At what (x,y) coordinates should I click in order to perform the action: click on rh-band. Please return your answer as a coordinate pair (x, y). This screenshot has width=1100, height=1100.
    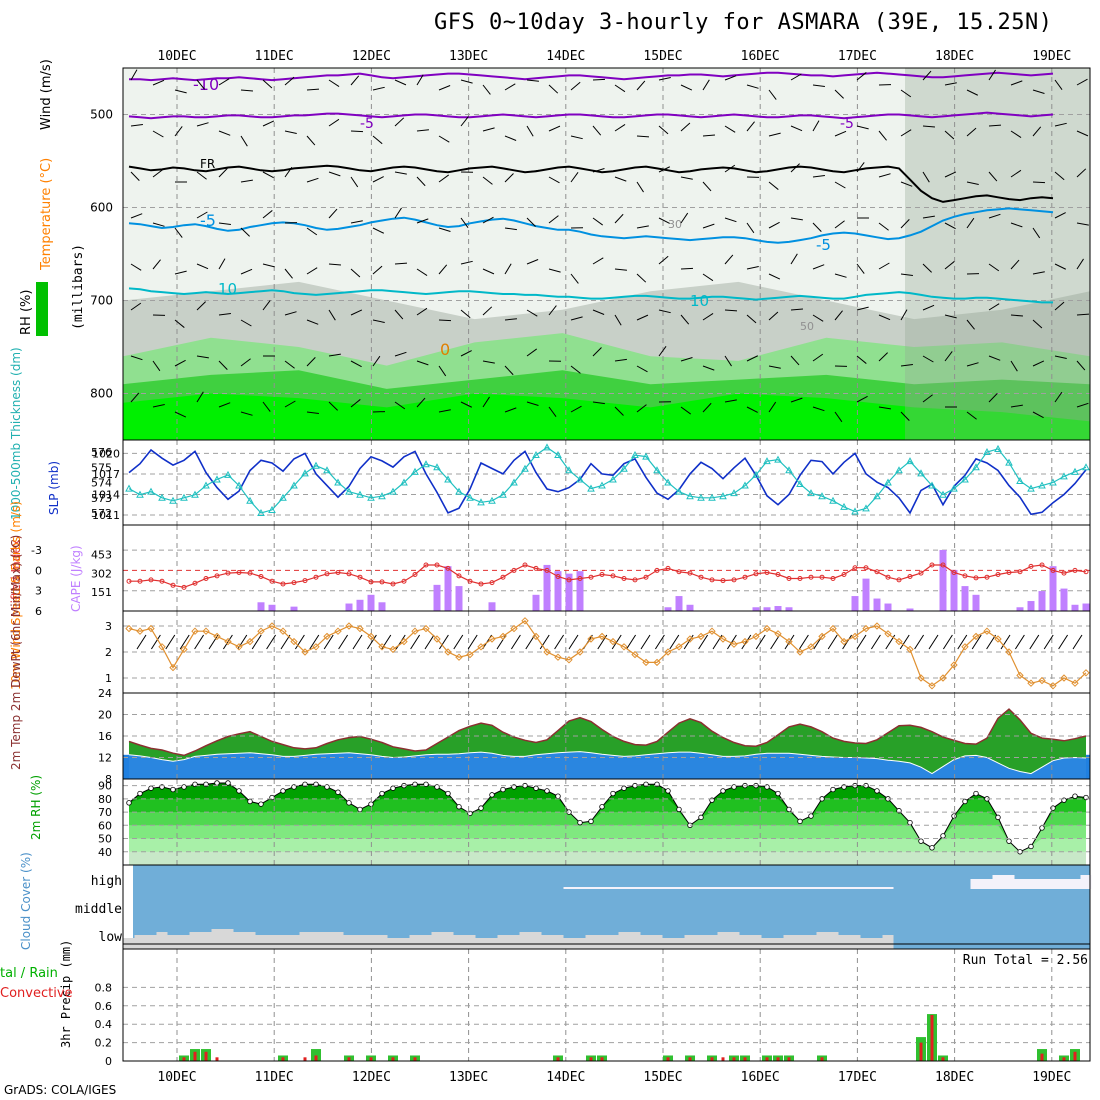
    Looking at the image, I should click on (997, 254).